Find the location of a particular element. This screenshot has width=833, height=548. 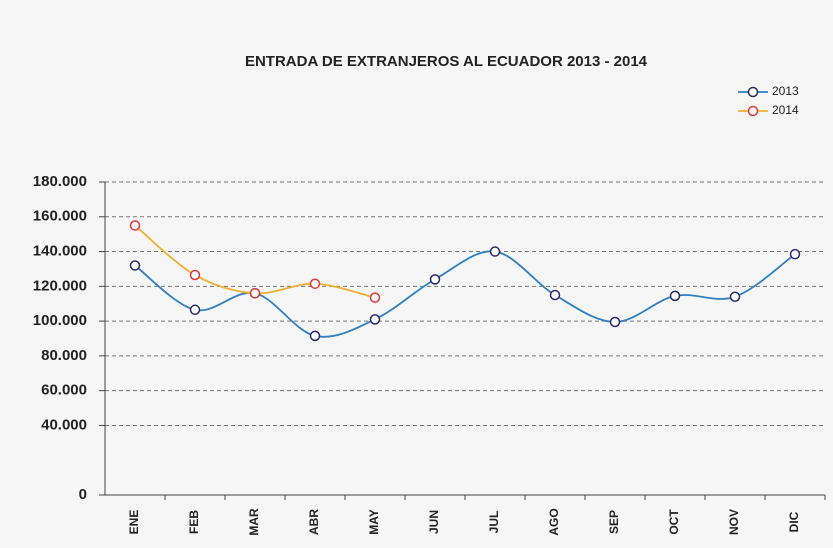

y-tick-label: 100.000 is located at coordinates (60, 320).